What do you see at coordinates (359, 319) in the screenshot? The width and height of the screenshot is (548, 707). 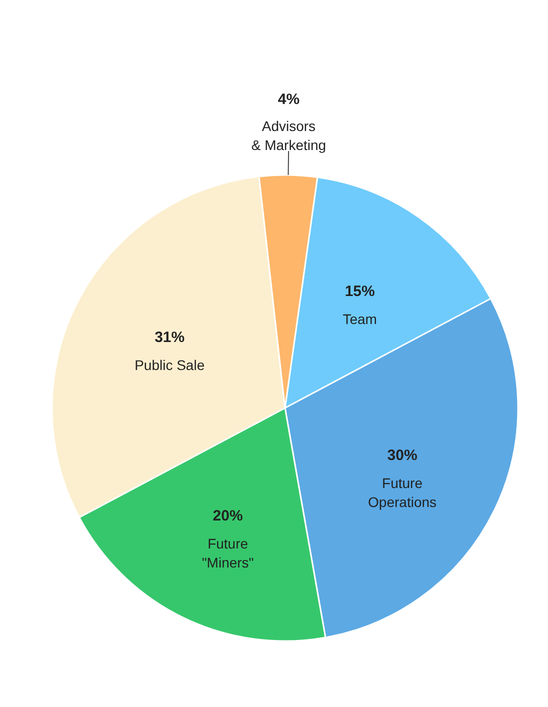 I see `slice-label: Team` at bounding box center [359, 319].